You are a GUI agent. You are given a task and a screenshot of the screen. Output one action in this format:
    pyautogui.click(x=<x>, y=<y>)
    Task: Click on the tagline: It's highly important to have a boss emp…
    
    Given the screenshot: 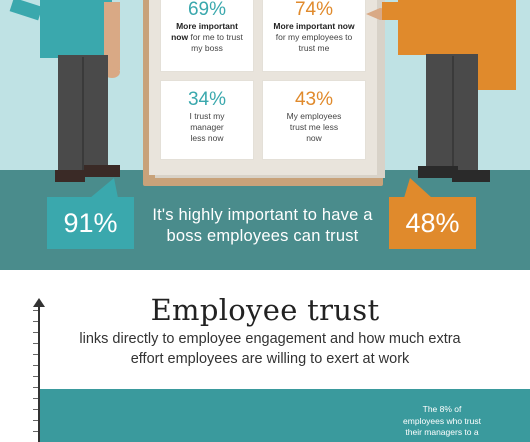 What is the action you would take?
    pyautogui.click(x=262, y=225)
    